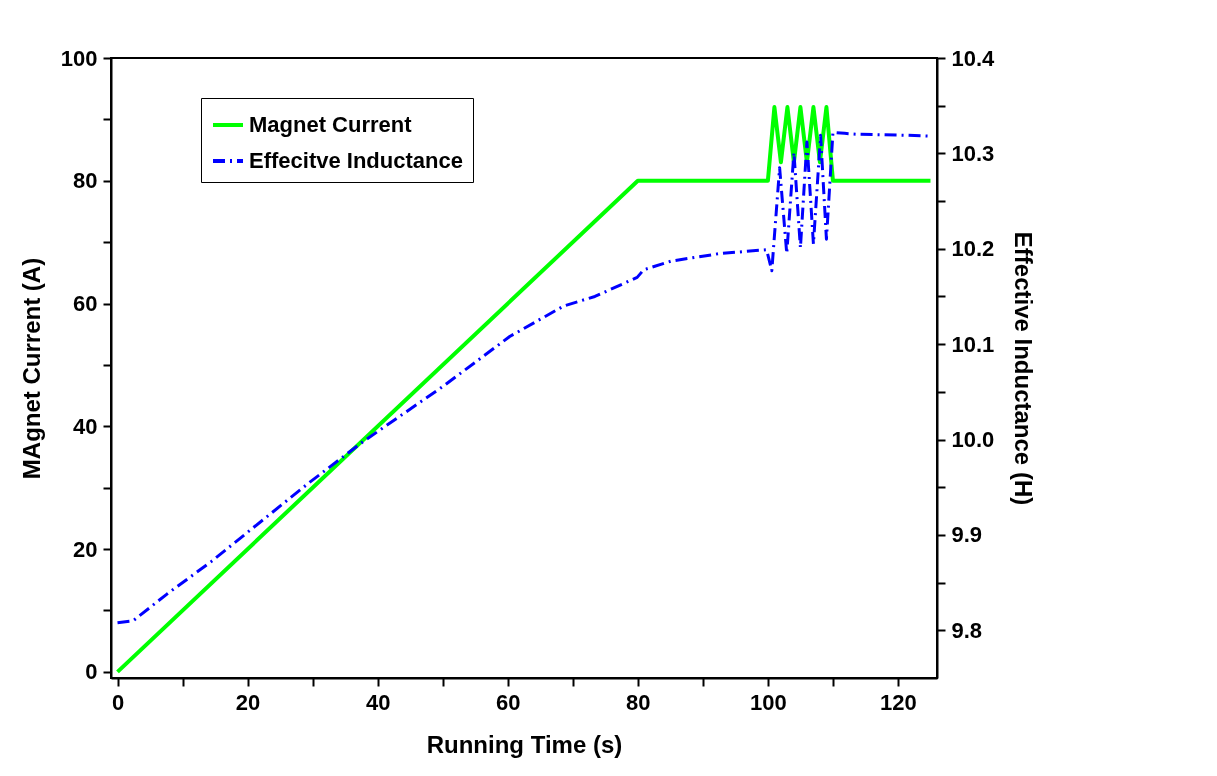 Image resolution: width=1217 pixels, height=776 pixels. I want to click on y2-tick-label: 9.8, so click(967, 630).